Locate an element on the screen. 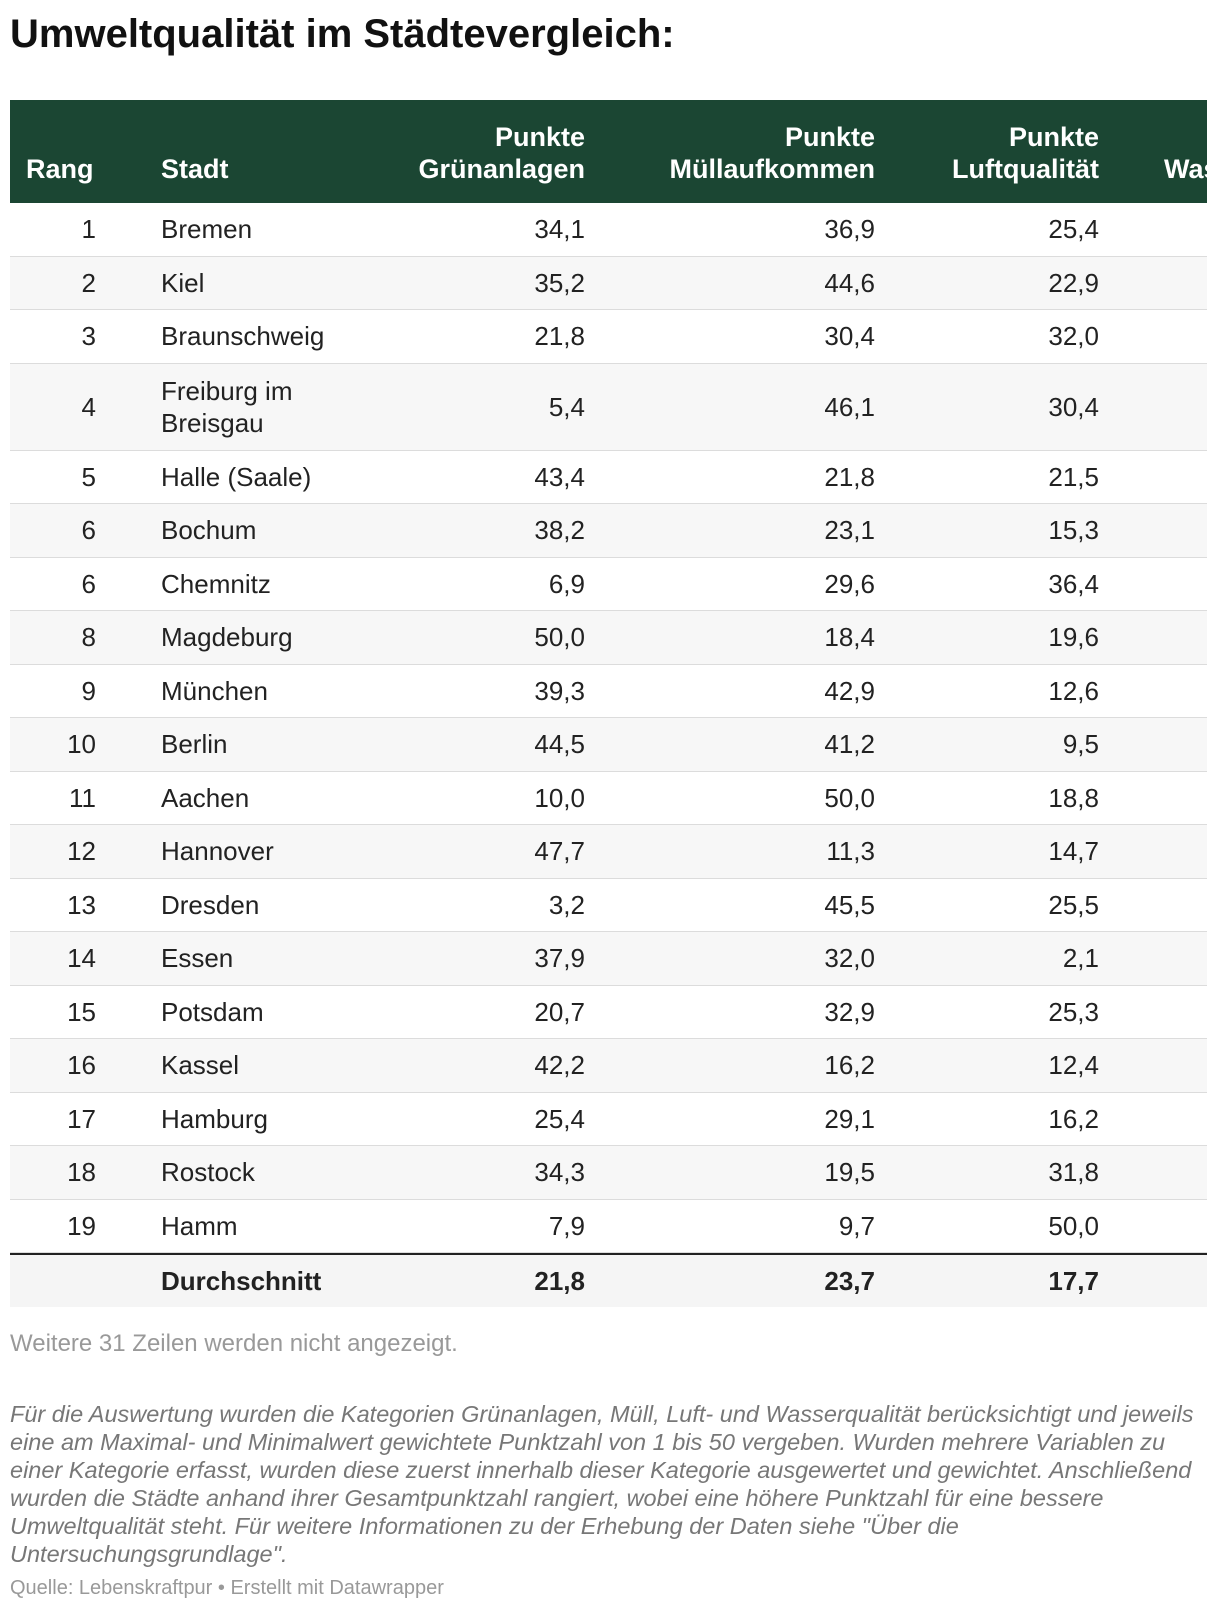  cell-text: Bremen is located at coordinates (207, 229).